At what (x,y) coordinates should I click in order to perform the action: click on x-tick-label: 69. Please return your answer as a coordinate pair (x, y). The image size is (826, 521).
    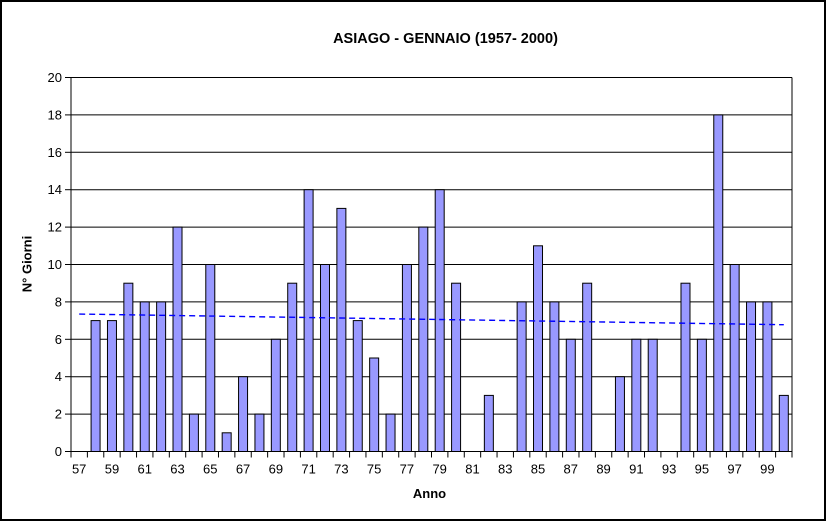
    Looking at the image, I should click on (276, 469).